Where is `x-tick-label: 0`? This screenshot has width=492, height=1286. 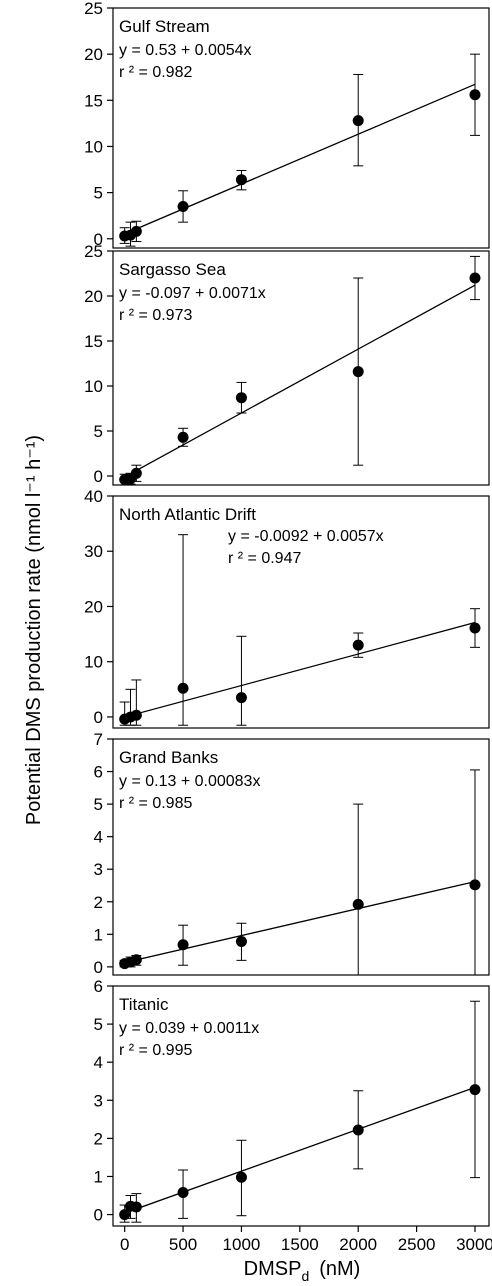 x-tick-label: 0 is located at coordinates (124, 1244).